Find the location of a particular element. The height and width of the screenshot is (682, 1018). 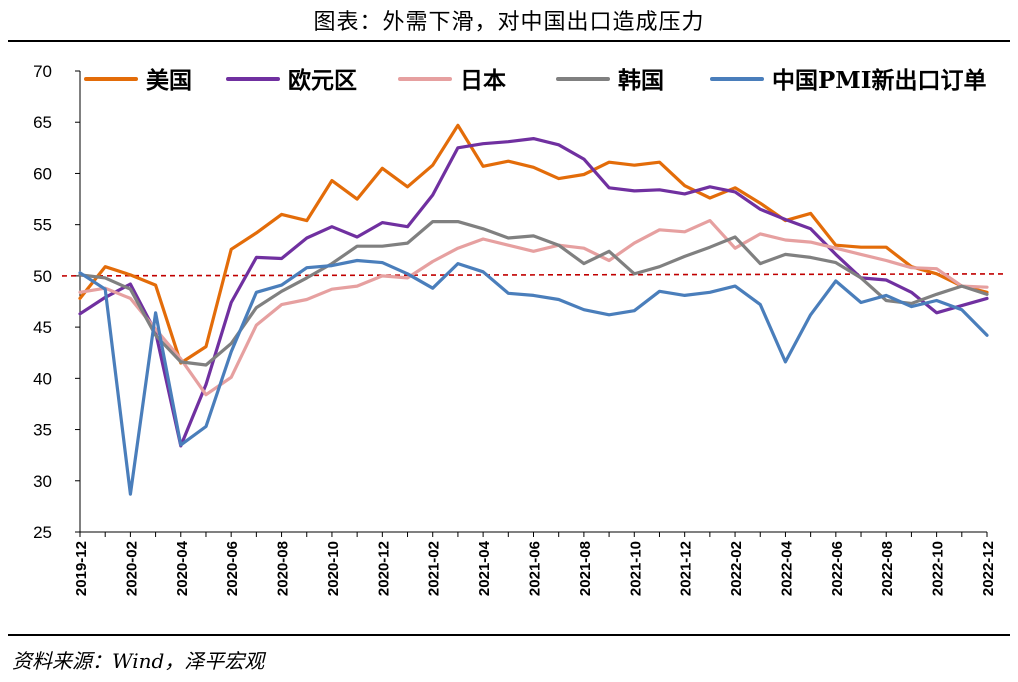

y-tick-label: 50 is located at coordinates (42, 276).